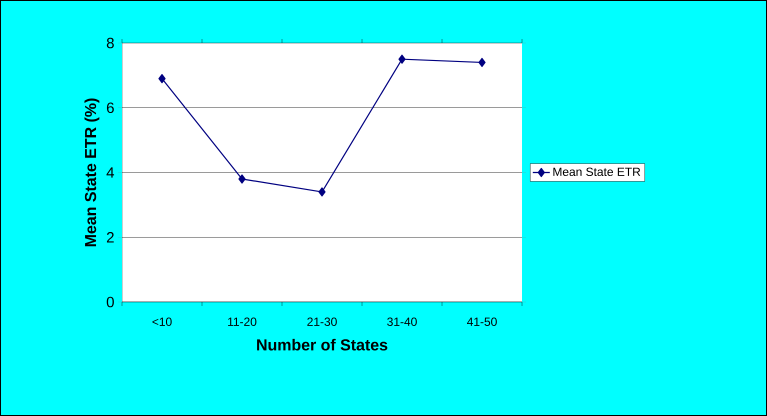 This screenshot has width=767, height=416. Describe the element at coordinates (110, 172) in the screenshot. I see `y-tick-label: 4` at that location.